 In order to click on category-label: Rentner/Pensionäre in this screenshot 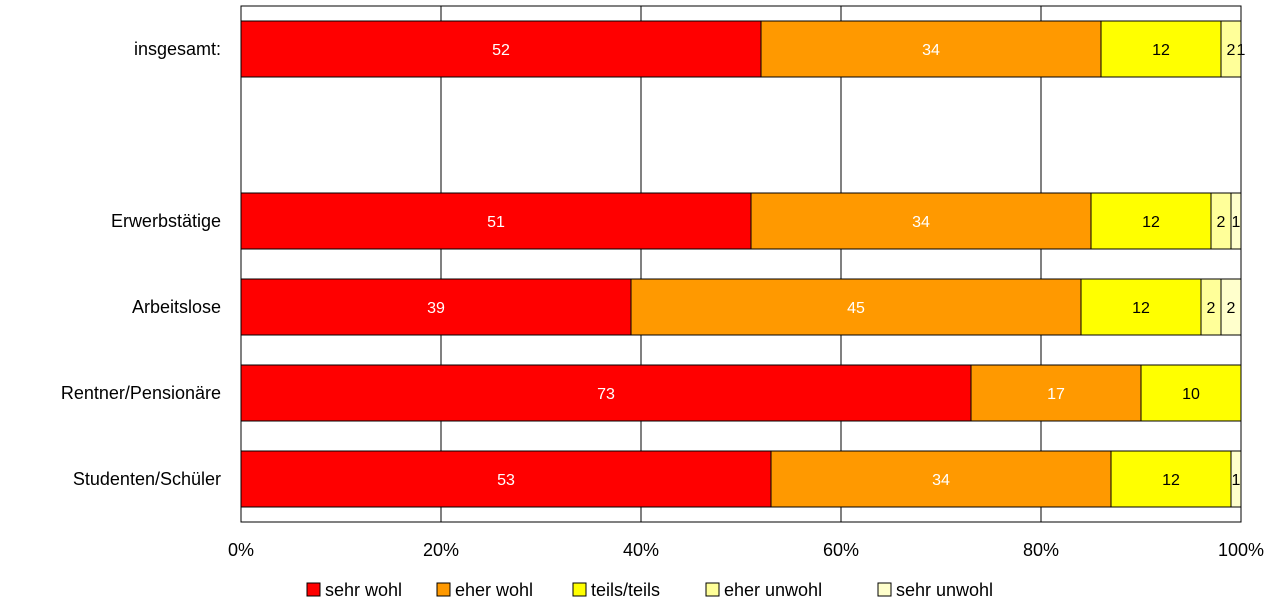, I will do `click(141, 393)`.